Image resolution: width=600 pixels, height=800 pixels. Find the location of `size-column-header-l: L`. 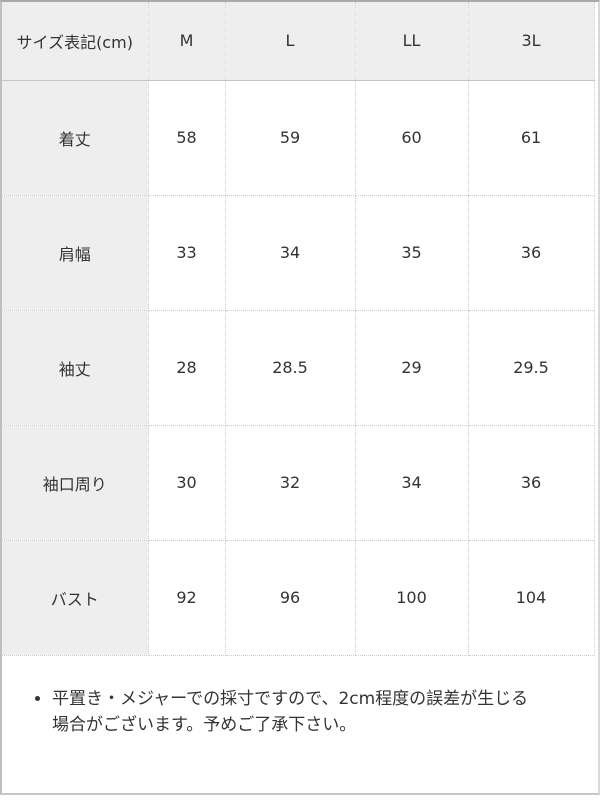

size-column-header-l: L is located at coordinates (290, 41).